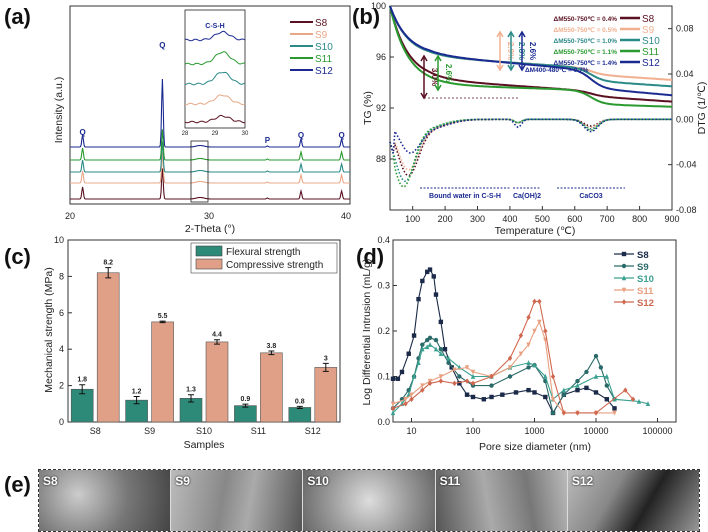 This screenshot has height=532, width=708. Describe the element at coordinates (685, 74) in the screenshot. I see `tga-y-right-tick: 0.04` at that location.